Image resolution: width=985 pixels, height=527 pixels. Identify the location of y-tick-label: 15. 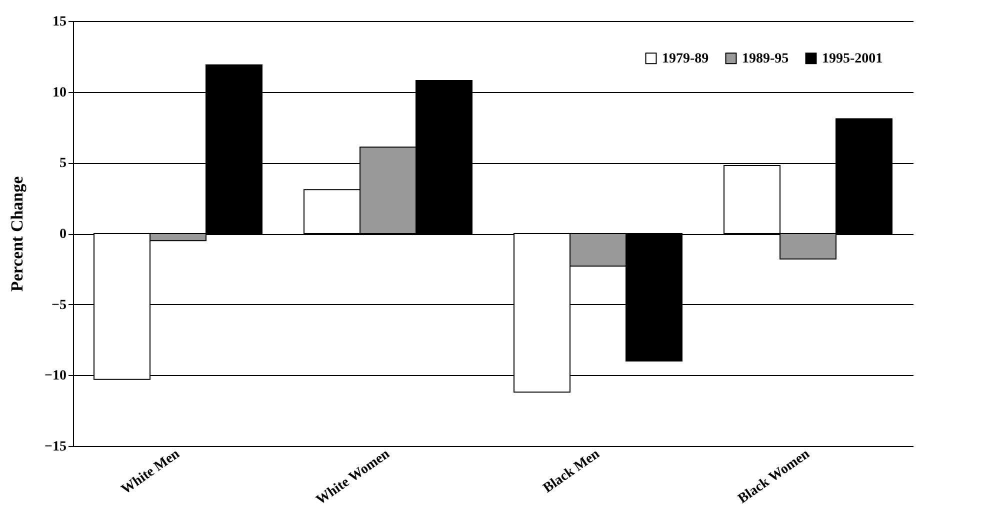
(59, 22).